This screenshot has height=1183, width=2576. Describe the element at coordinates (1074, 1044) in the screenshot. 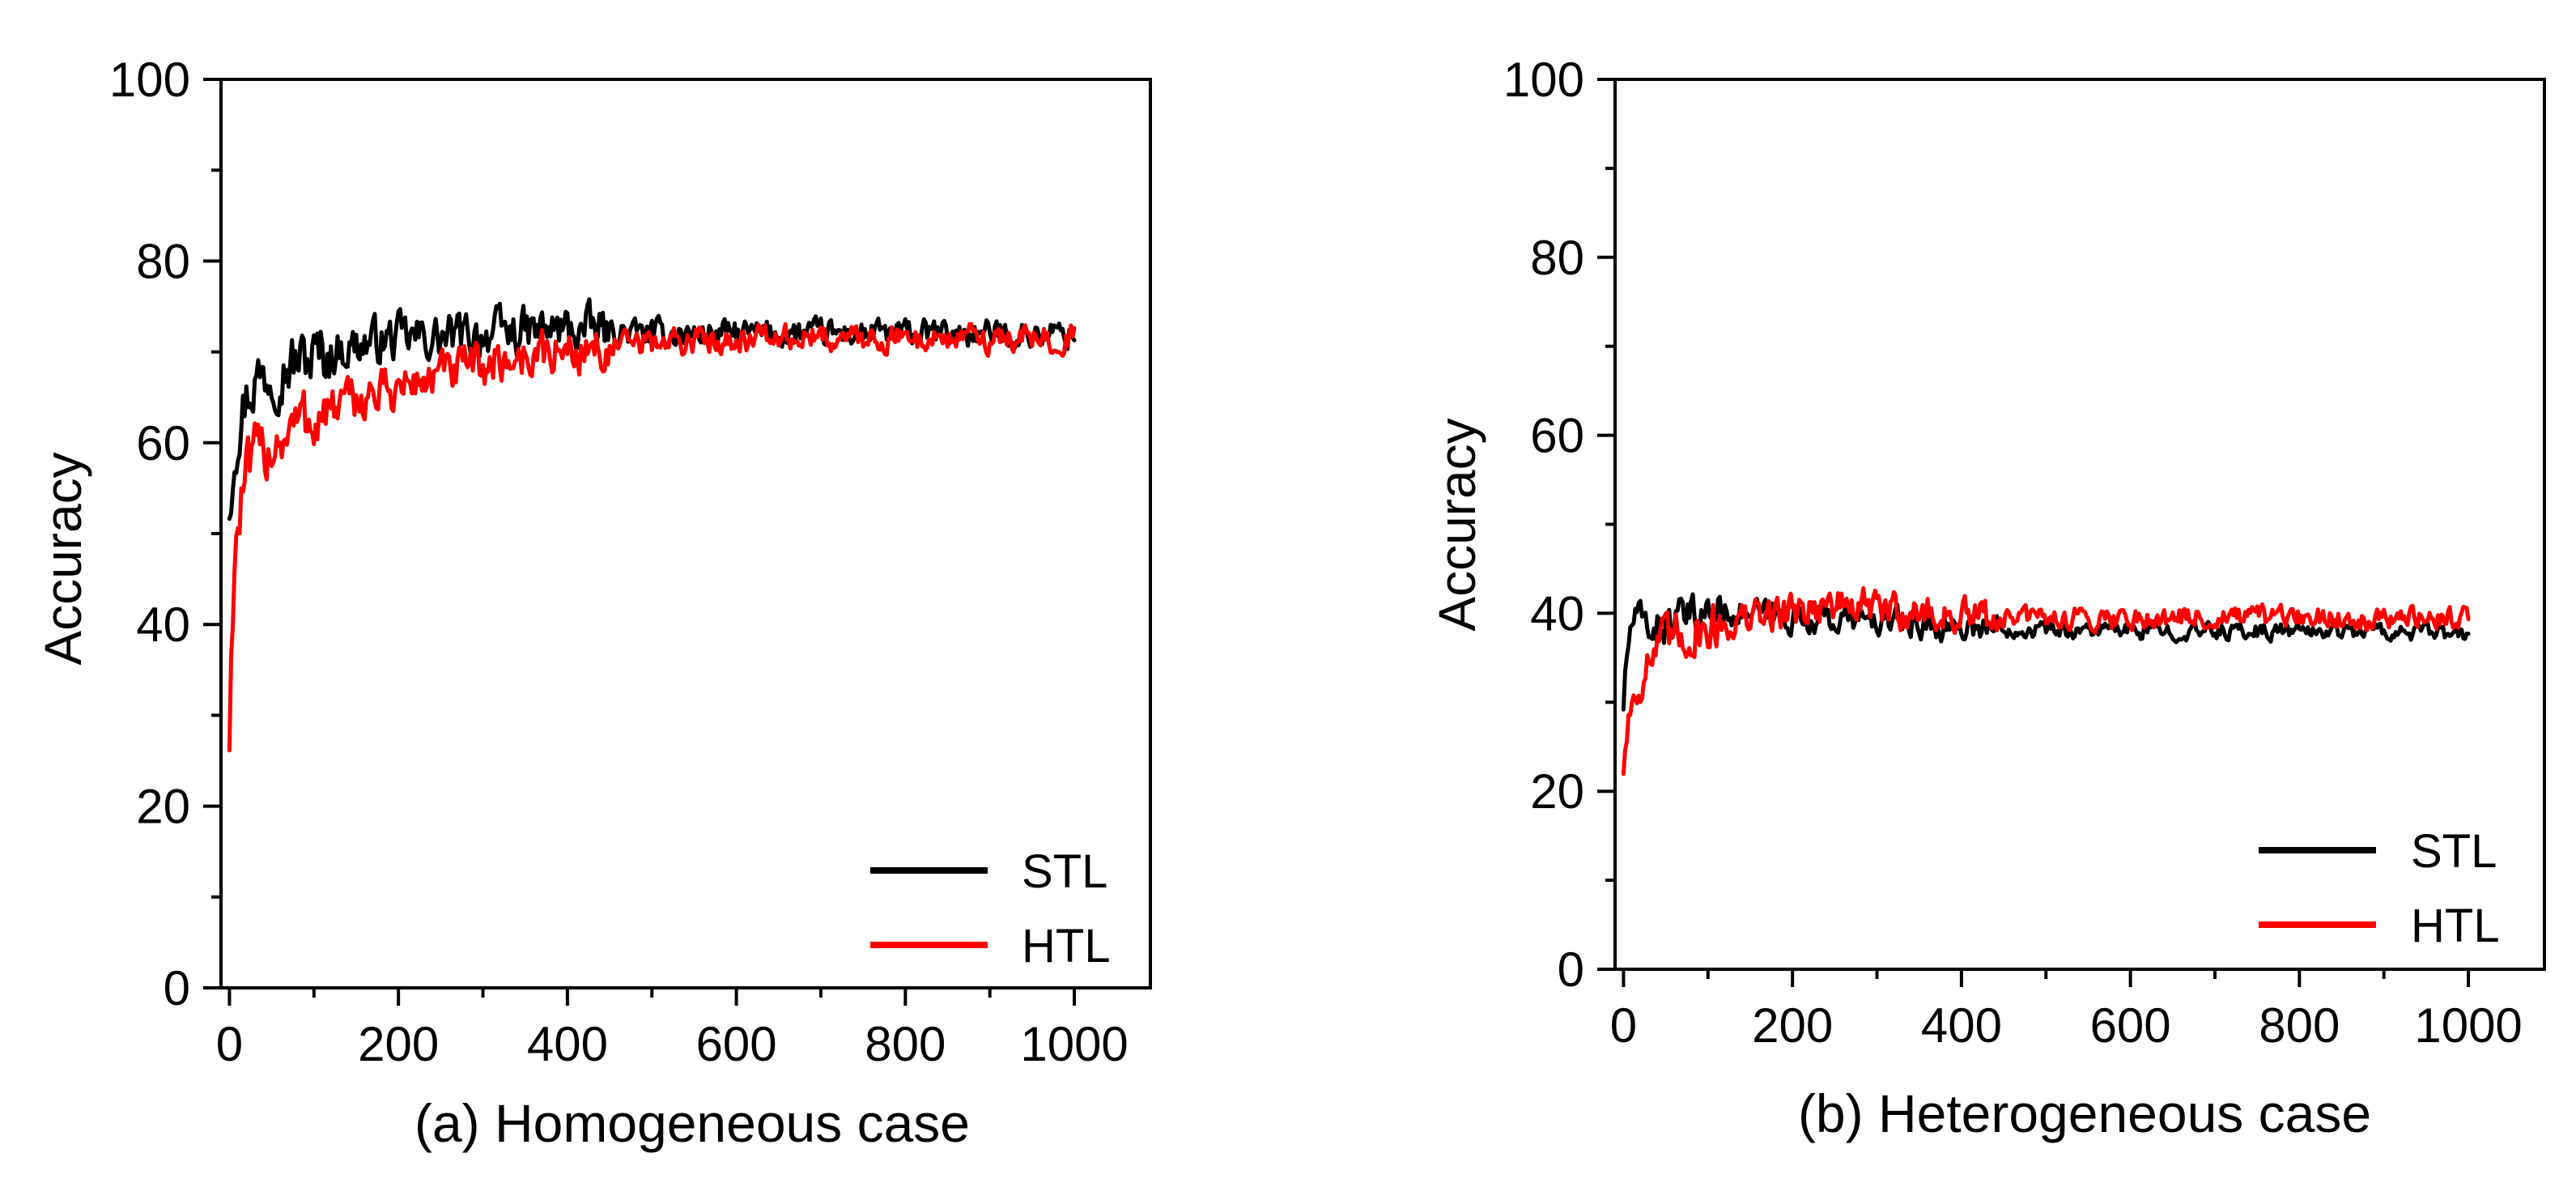

I see `x-tick-label-a-1000: 1000` at that location.